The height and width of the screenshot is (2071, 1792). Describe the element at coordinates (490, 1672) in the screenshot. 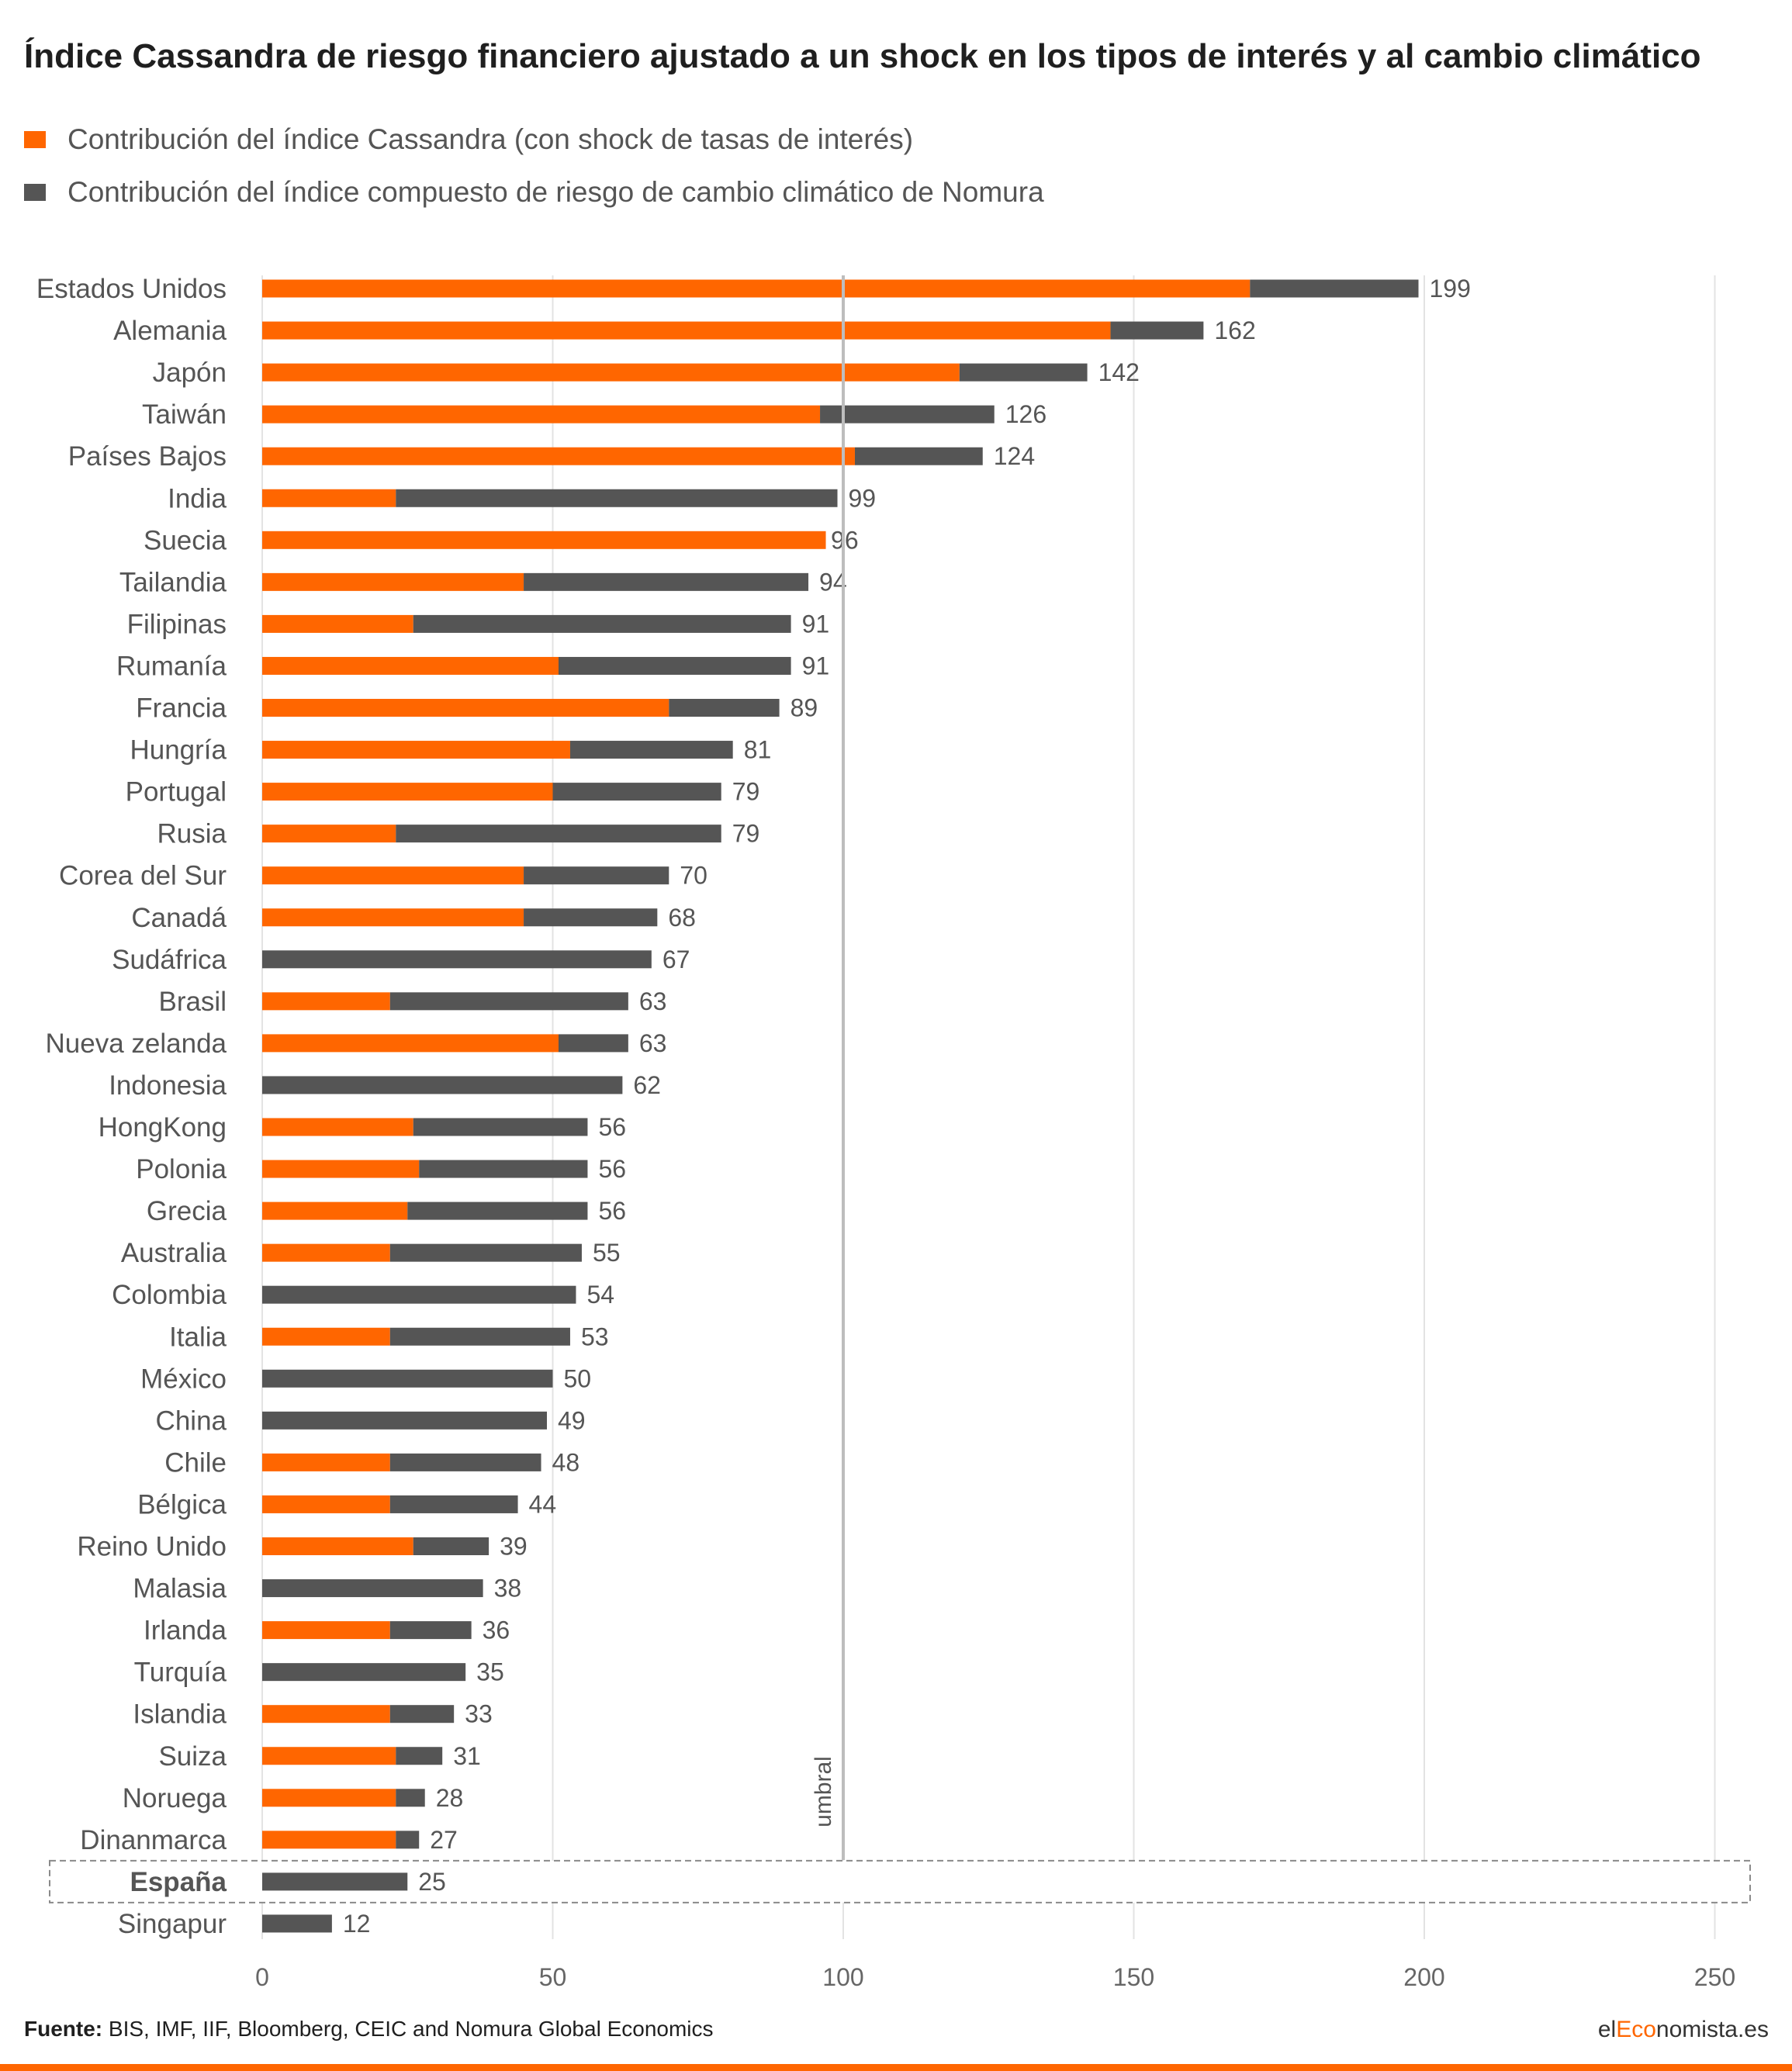

I see `value-label-33: 35` at that location.